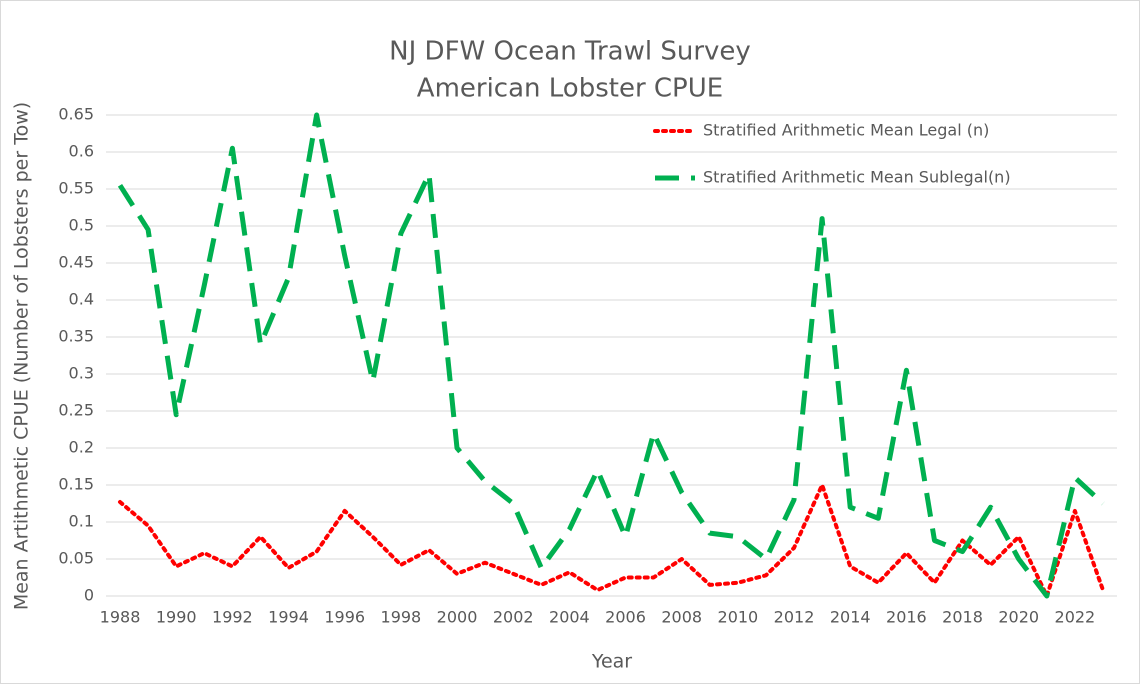  I want to click on x-tick-label: 2010, so click(738, 617).